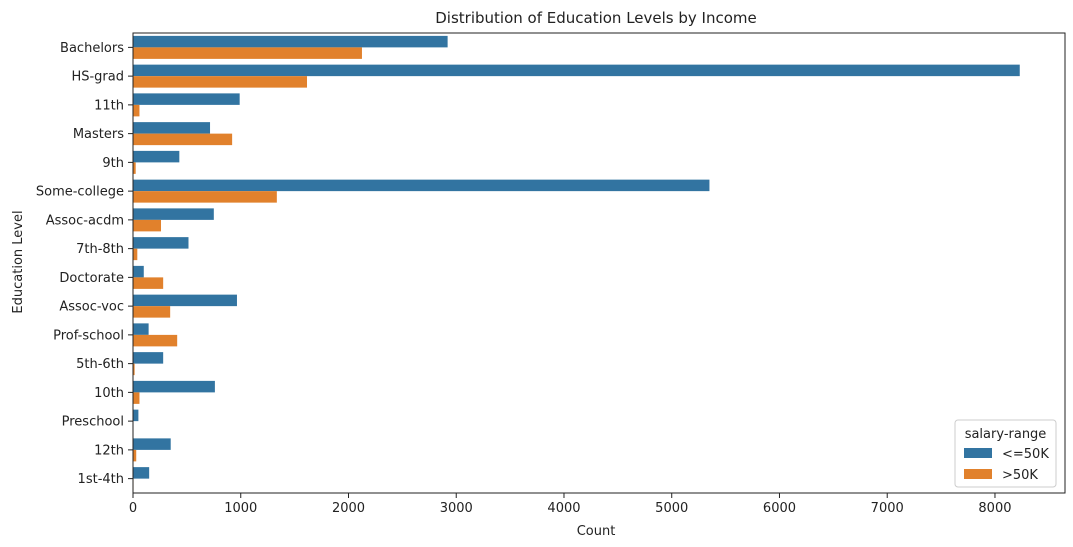 The width and height of the screenshot is (1073, 547). I want to click on y-tick-label: Prof-school, so click(88, 335).